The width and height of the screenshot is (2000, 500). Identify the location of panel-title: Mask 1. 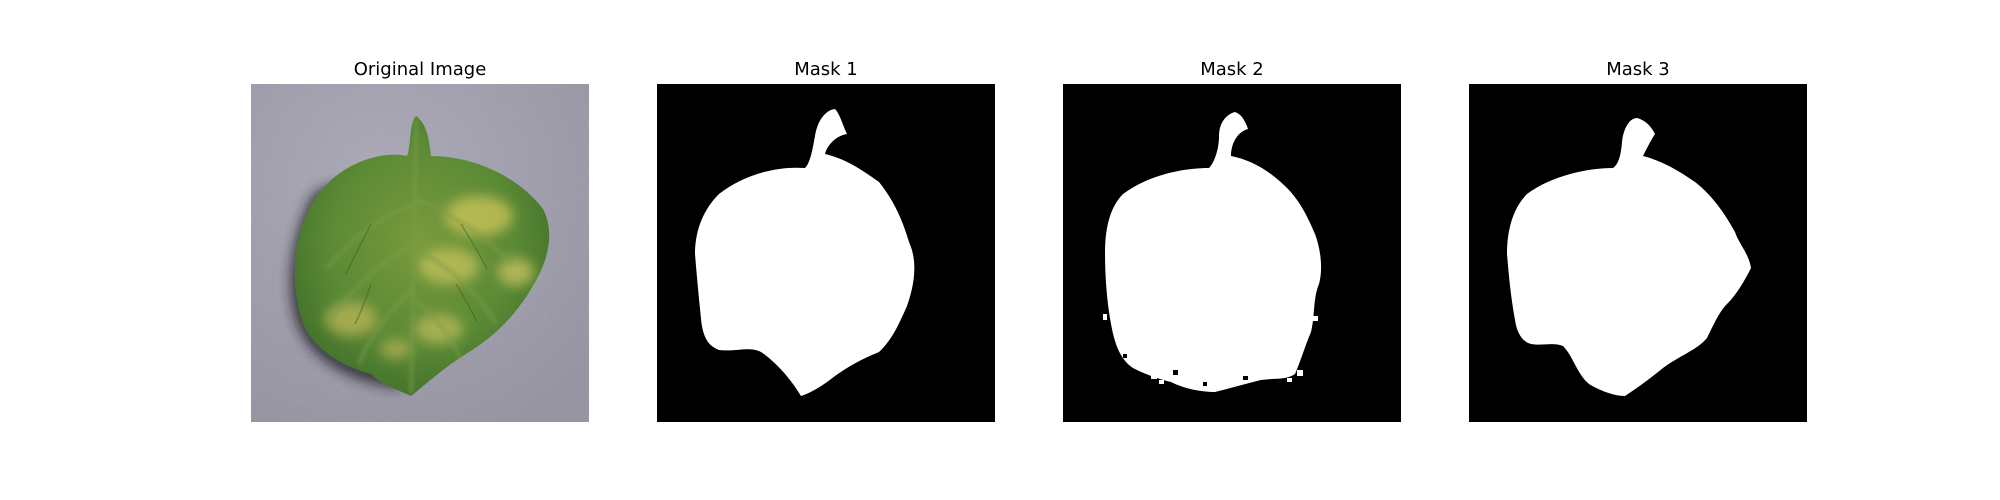
(826, 69).